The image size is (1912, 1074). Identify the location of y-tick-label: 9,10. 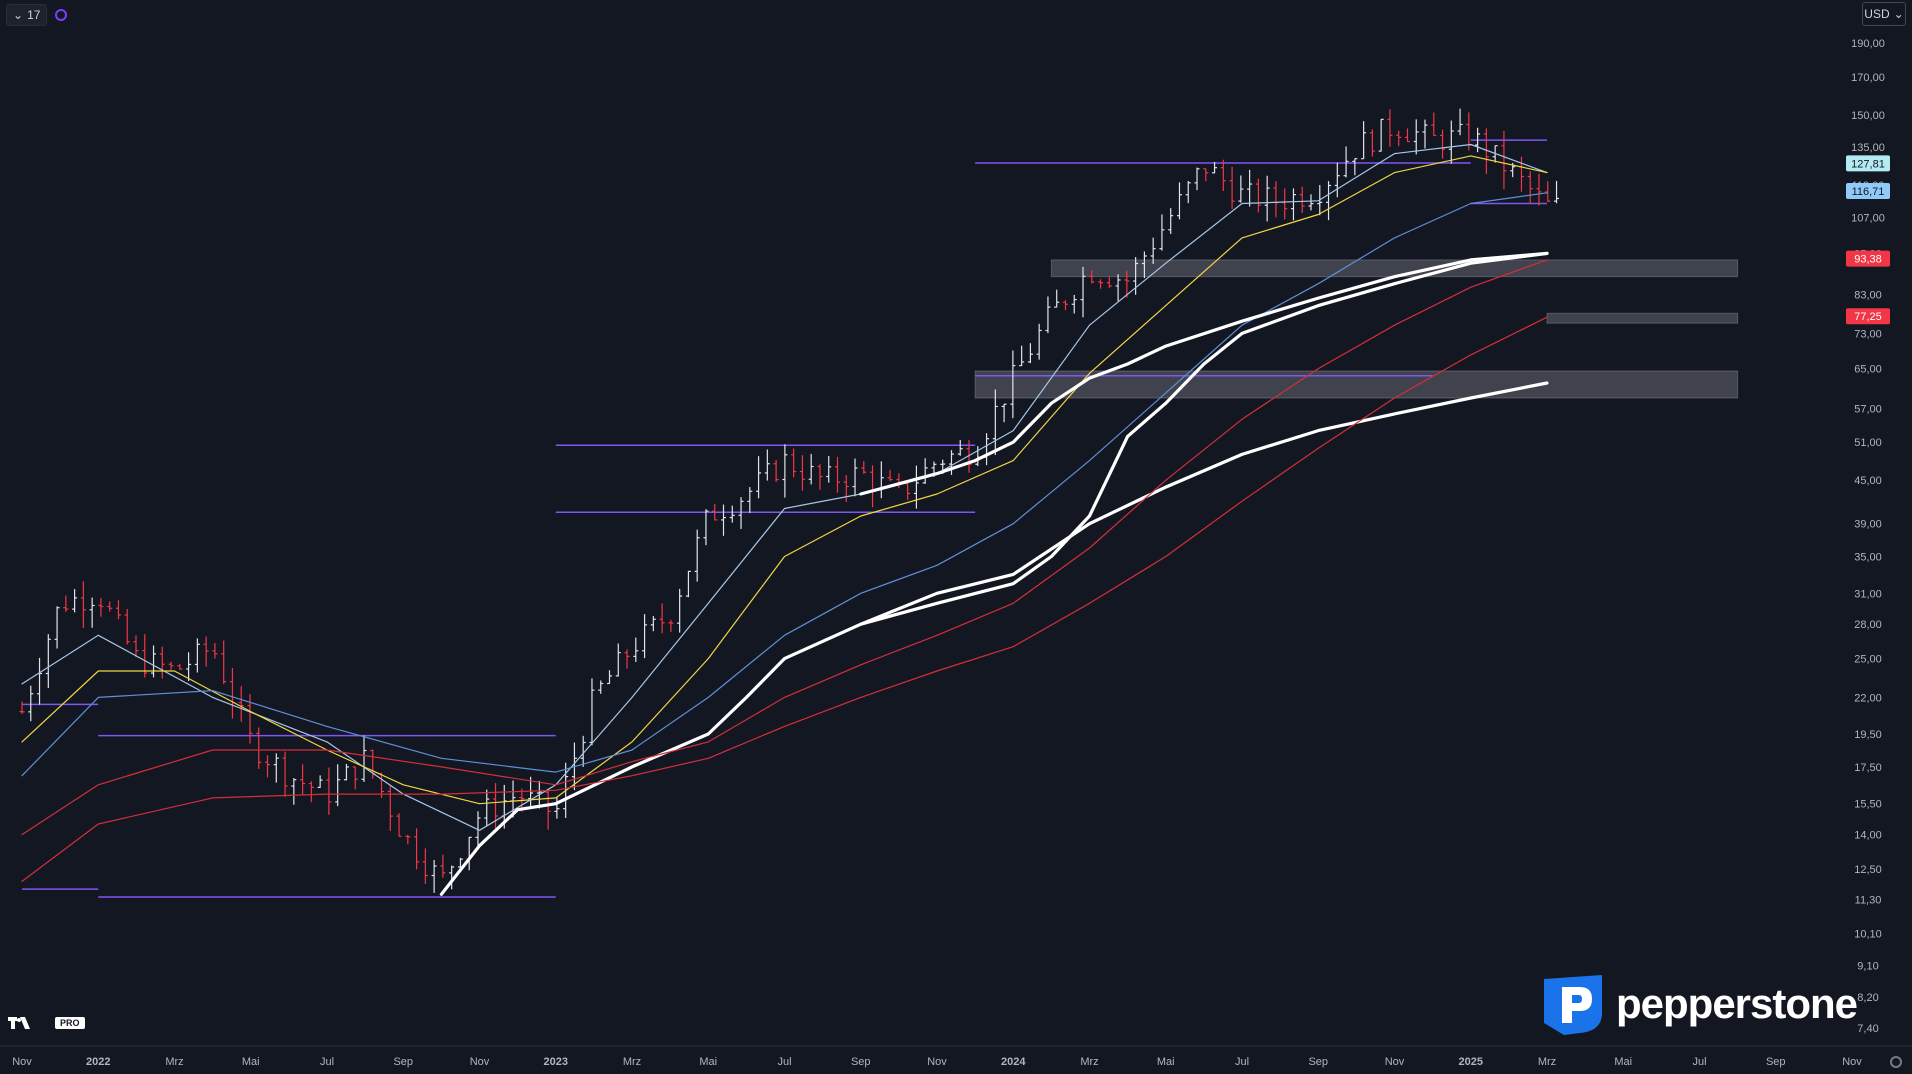
(1867, 966).